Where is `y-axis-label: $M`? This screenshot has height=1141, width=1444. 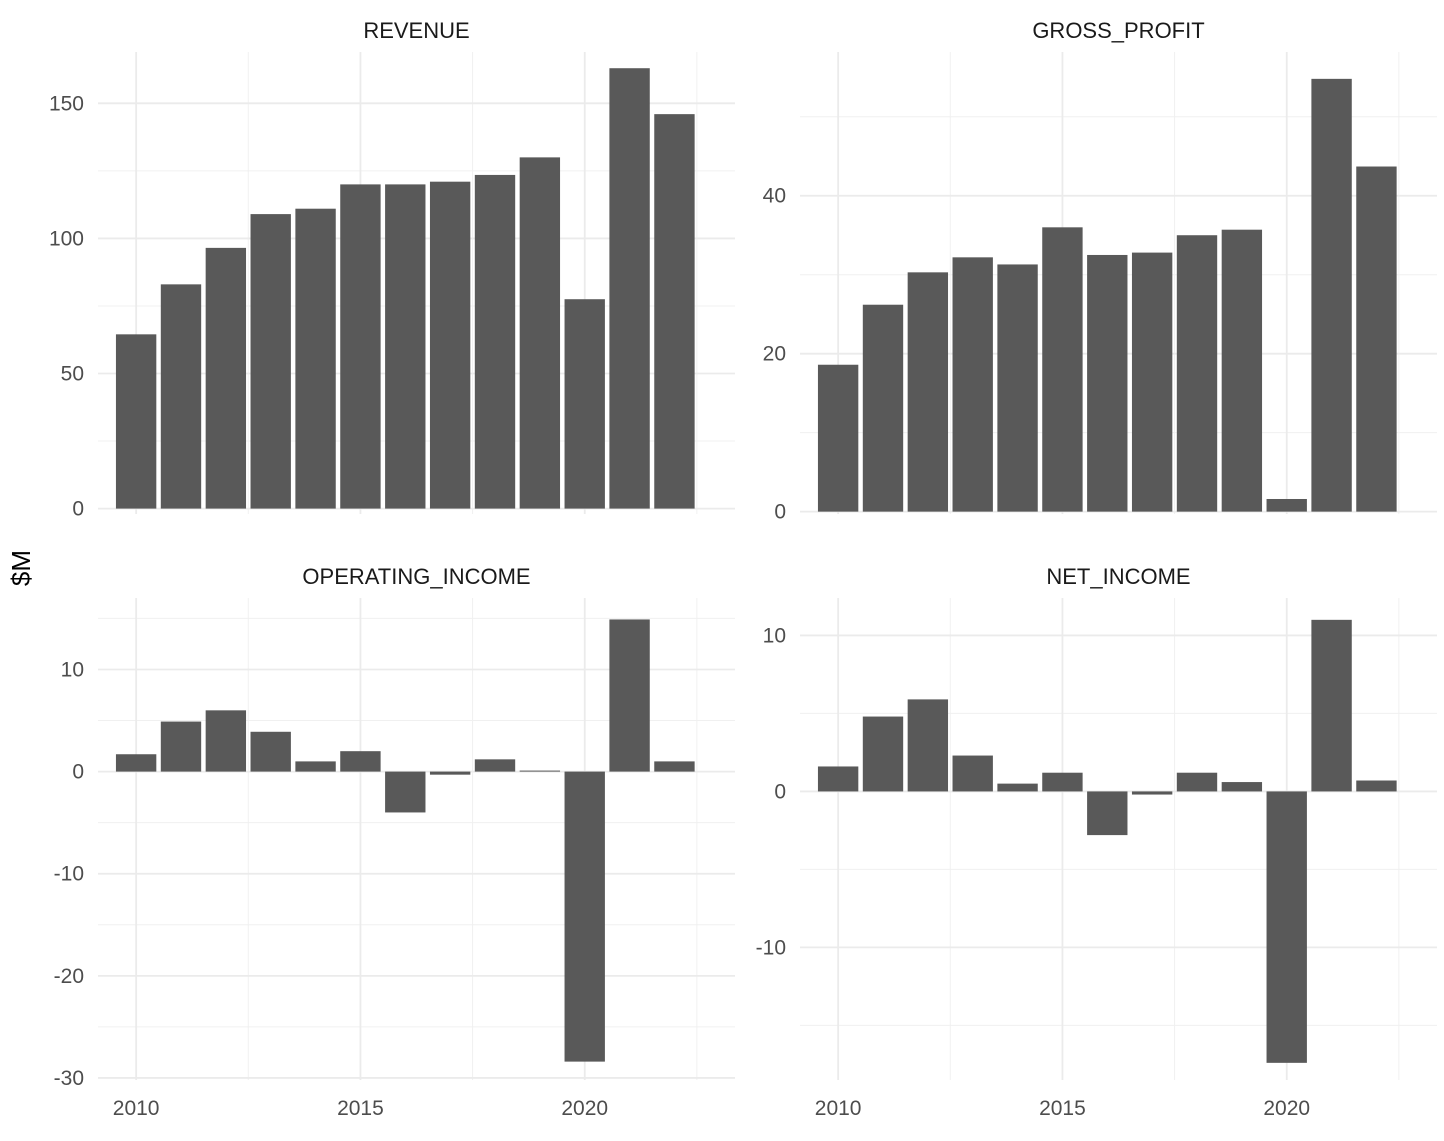 y-axis-label: $M is located at coordinates (21, 568).